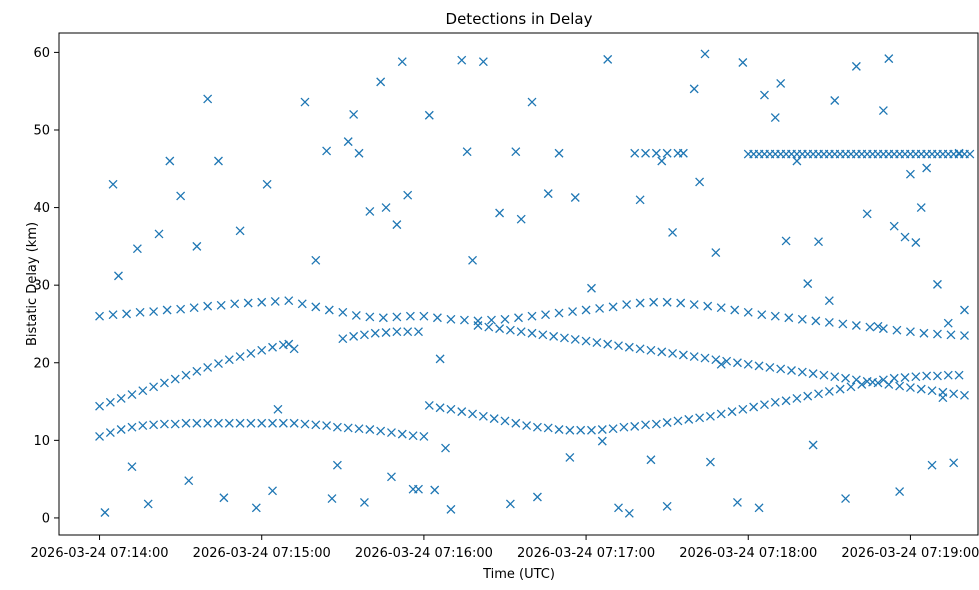 This screenshot has height=590, width=979. What do you see at coordinates (910, 553) in the screenshot?
I see `x-tick-label: 2026-03-24 07:19:00` at bounding box center [910, 553].